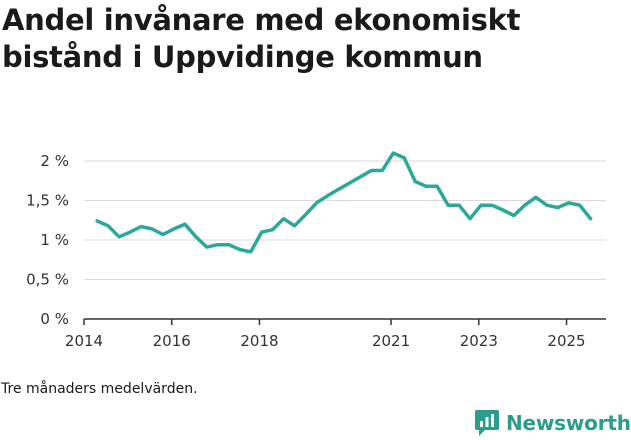 The width and height of the screenshot is (631, 440). What do you see at coordinates (391, 341) in the screenshot?
I see `x-tick-label: 2021` at bounding box center [391, 341].